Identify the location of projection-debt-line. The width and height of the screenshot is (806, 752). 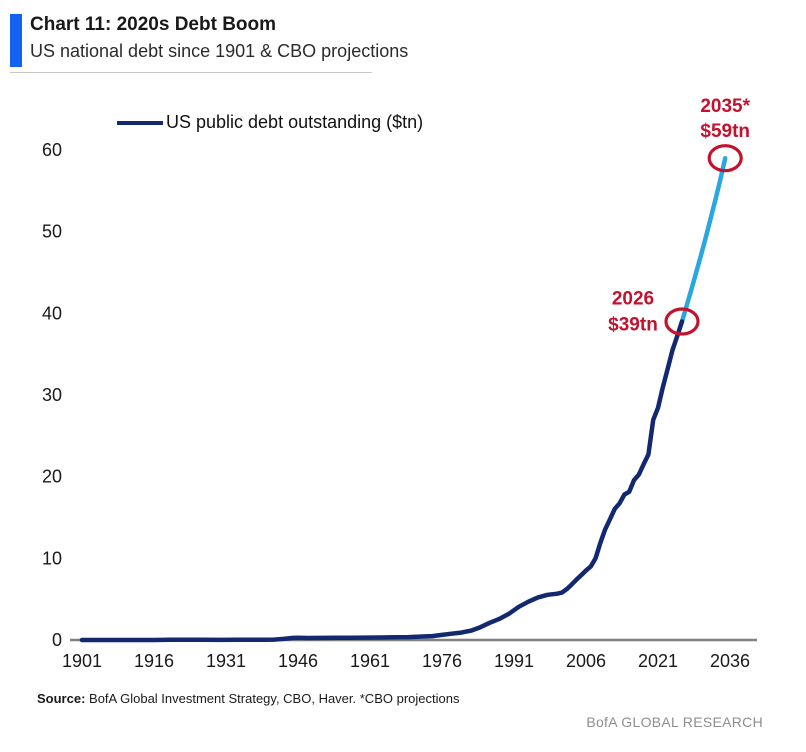
(703, 239).